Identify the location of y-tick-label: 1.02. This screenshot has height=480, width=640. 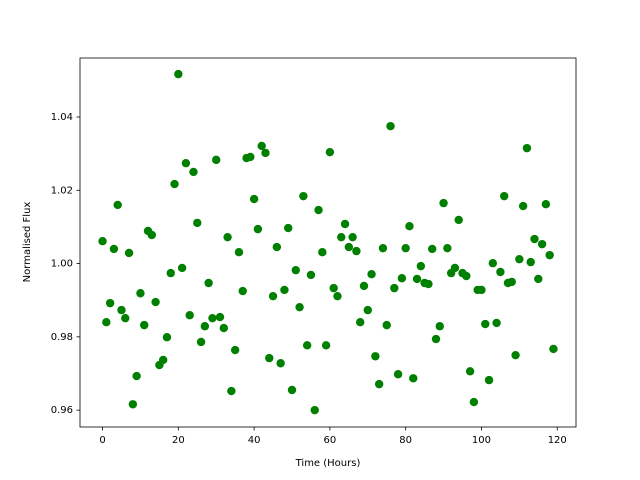
(62, 190).